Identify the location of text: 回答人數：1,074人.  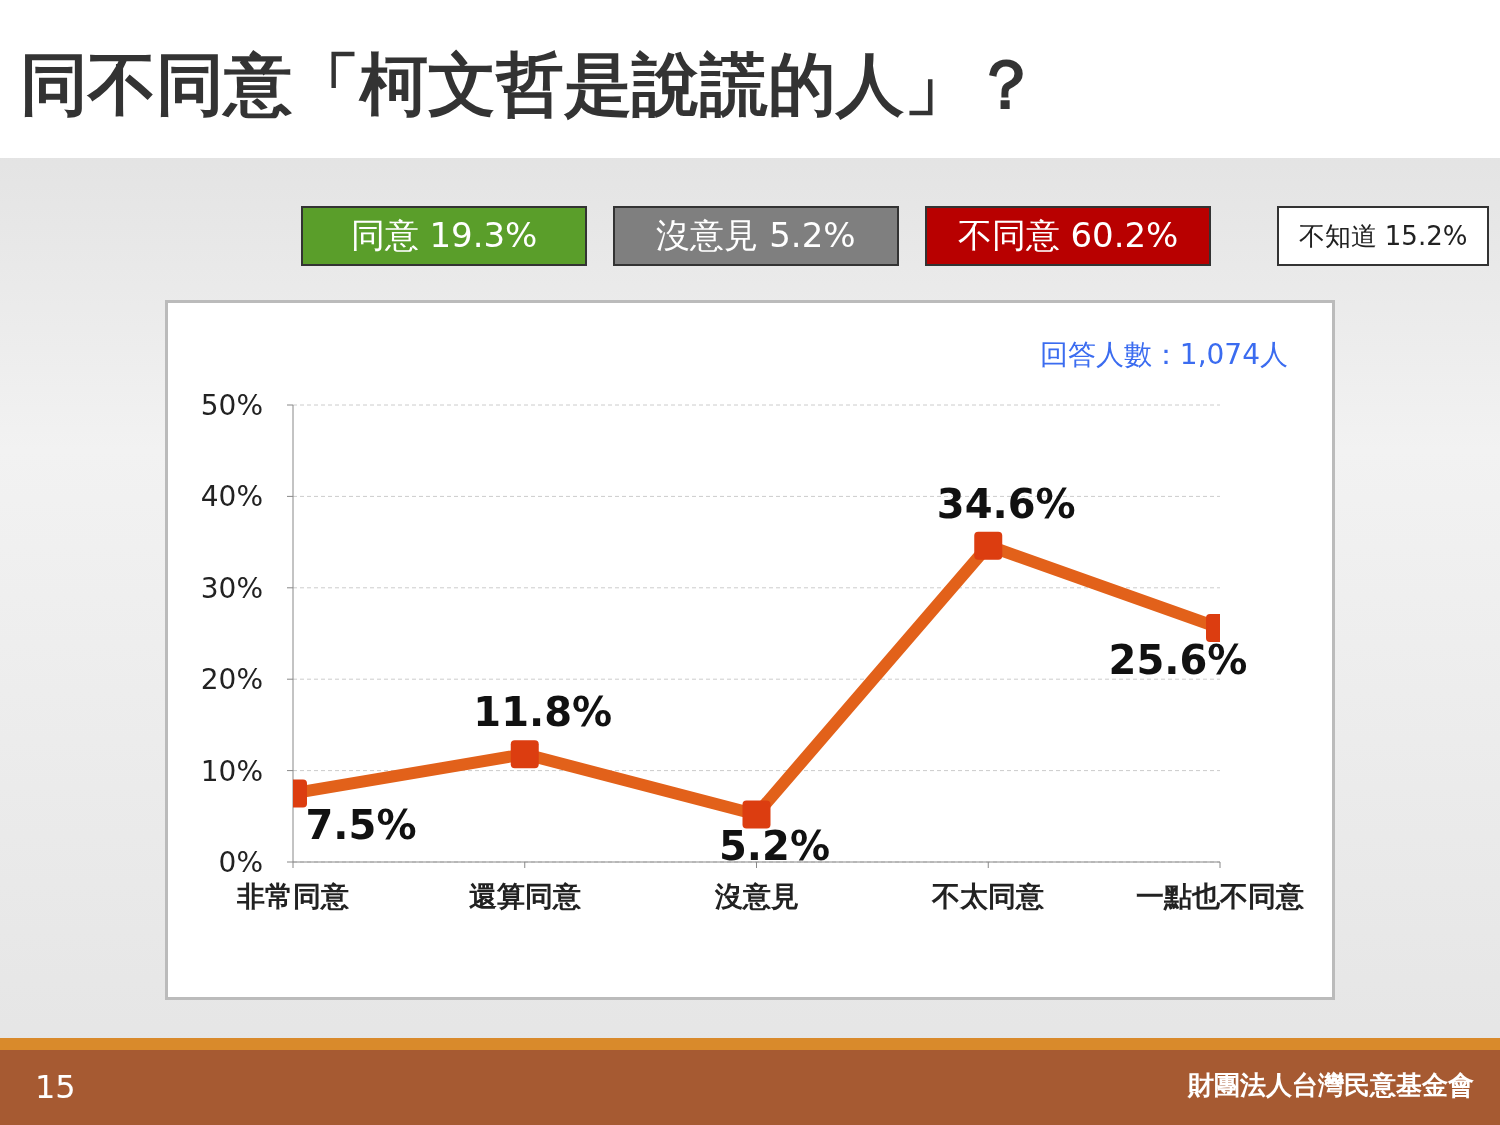
(1163, 355).